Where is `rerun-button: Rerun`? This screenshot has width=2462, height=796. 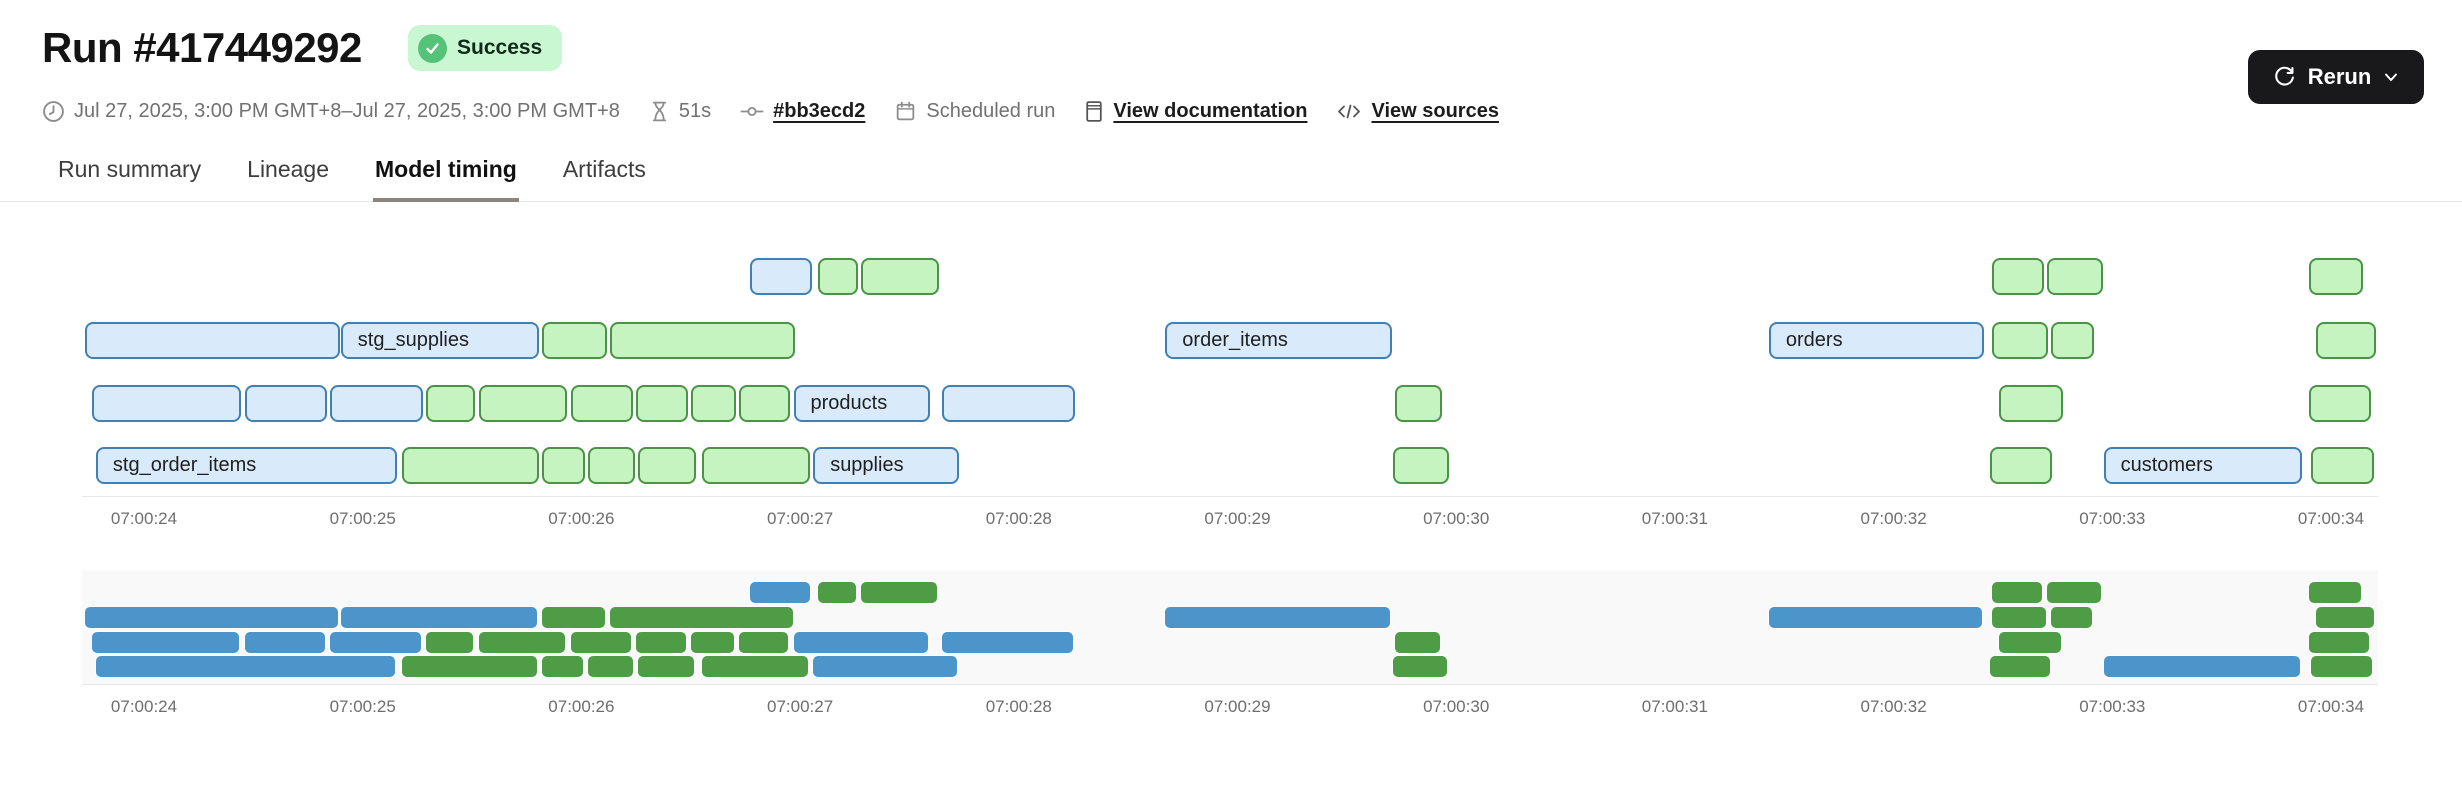 rerun-button: Rerun is located at coordinates (2336, 77).